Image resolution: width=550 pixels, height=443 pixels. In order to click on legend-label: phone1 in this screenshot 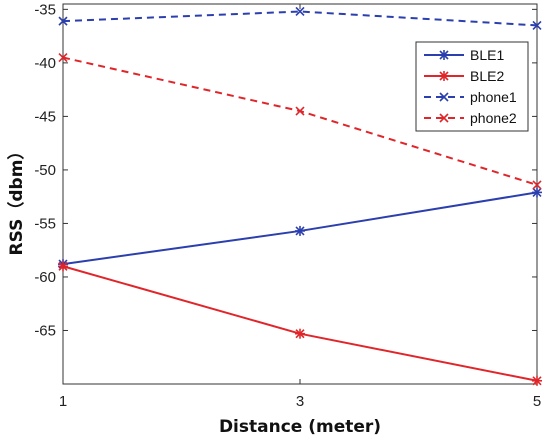, I will do `click(493, 97)`.